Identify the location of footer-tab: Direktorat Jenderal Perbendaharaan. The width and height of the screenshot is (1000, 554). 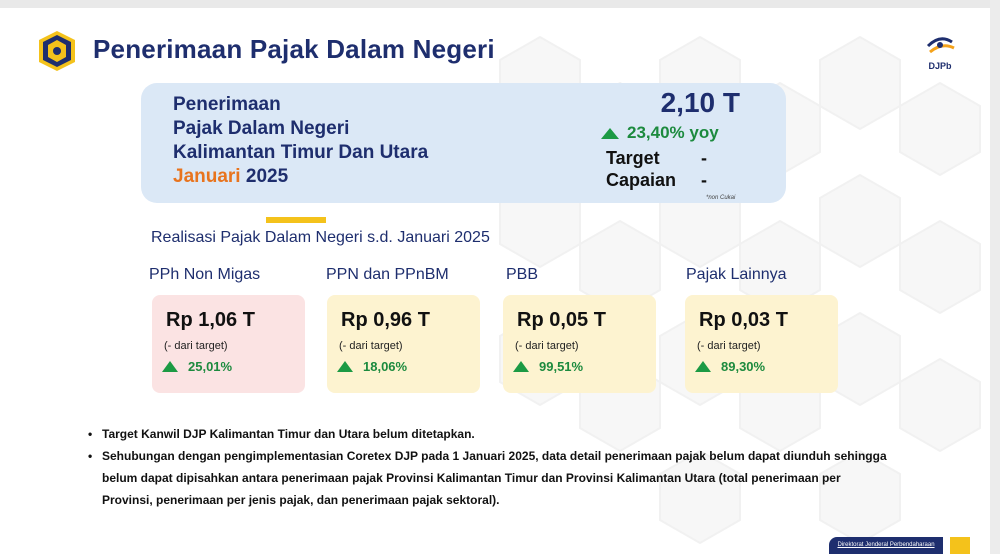
(886, 545).